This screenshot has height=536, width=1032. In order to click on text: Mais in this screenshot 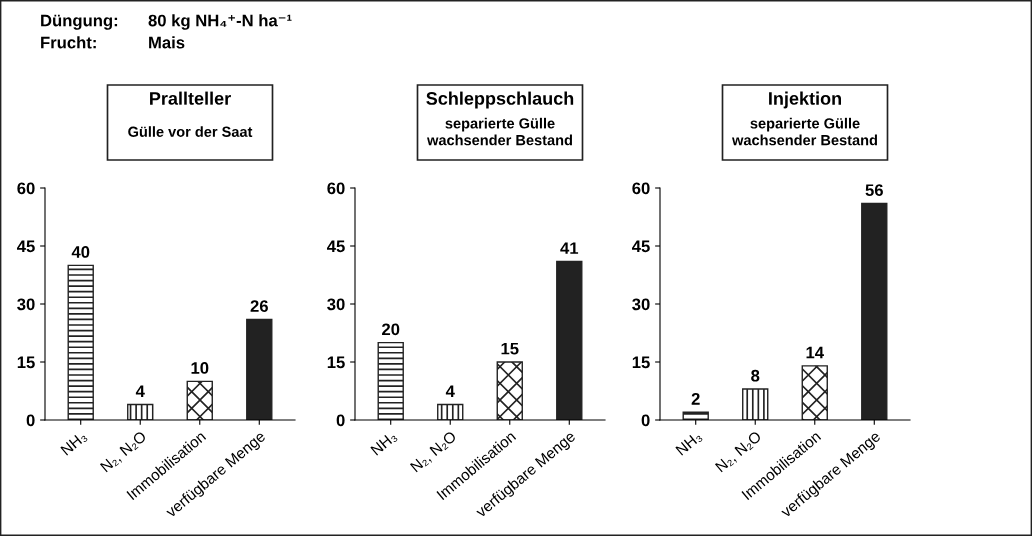, I will do `click(167, 42)`.